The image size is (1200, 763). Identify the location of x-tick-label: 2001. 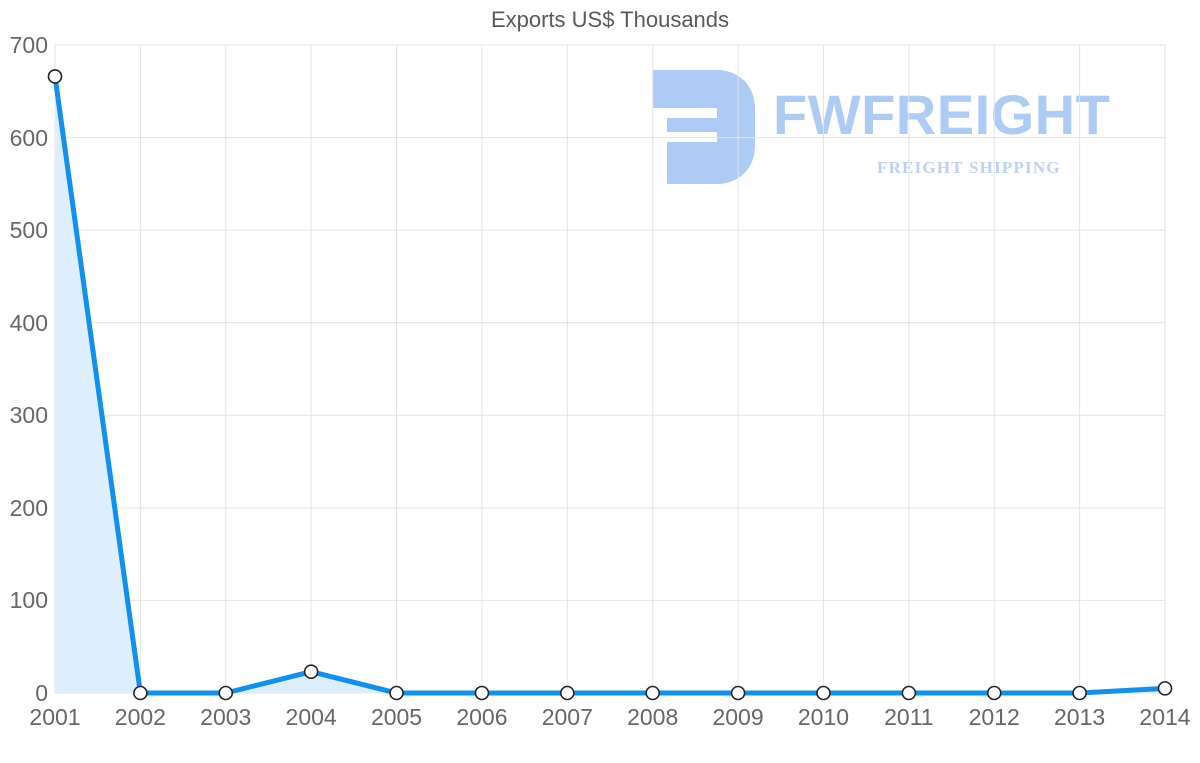
(55, 717).